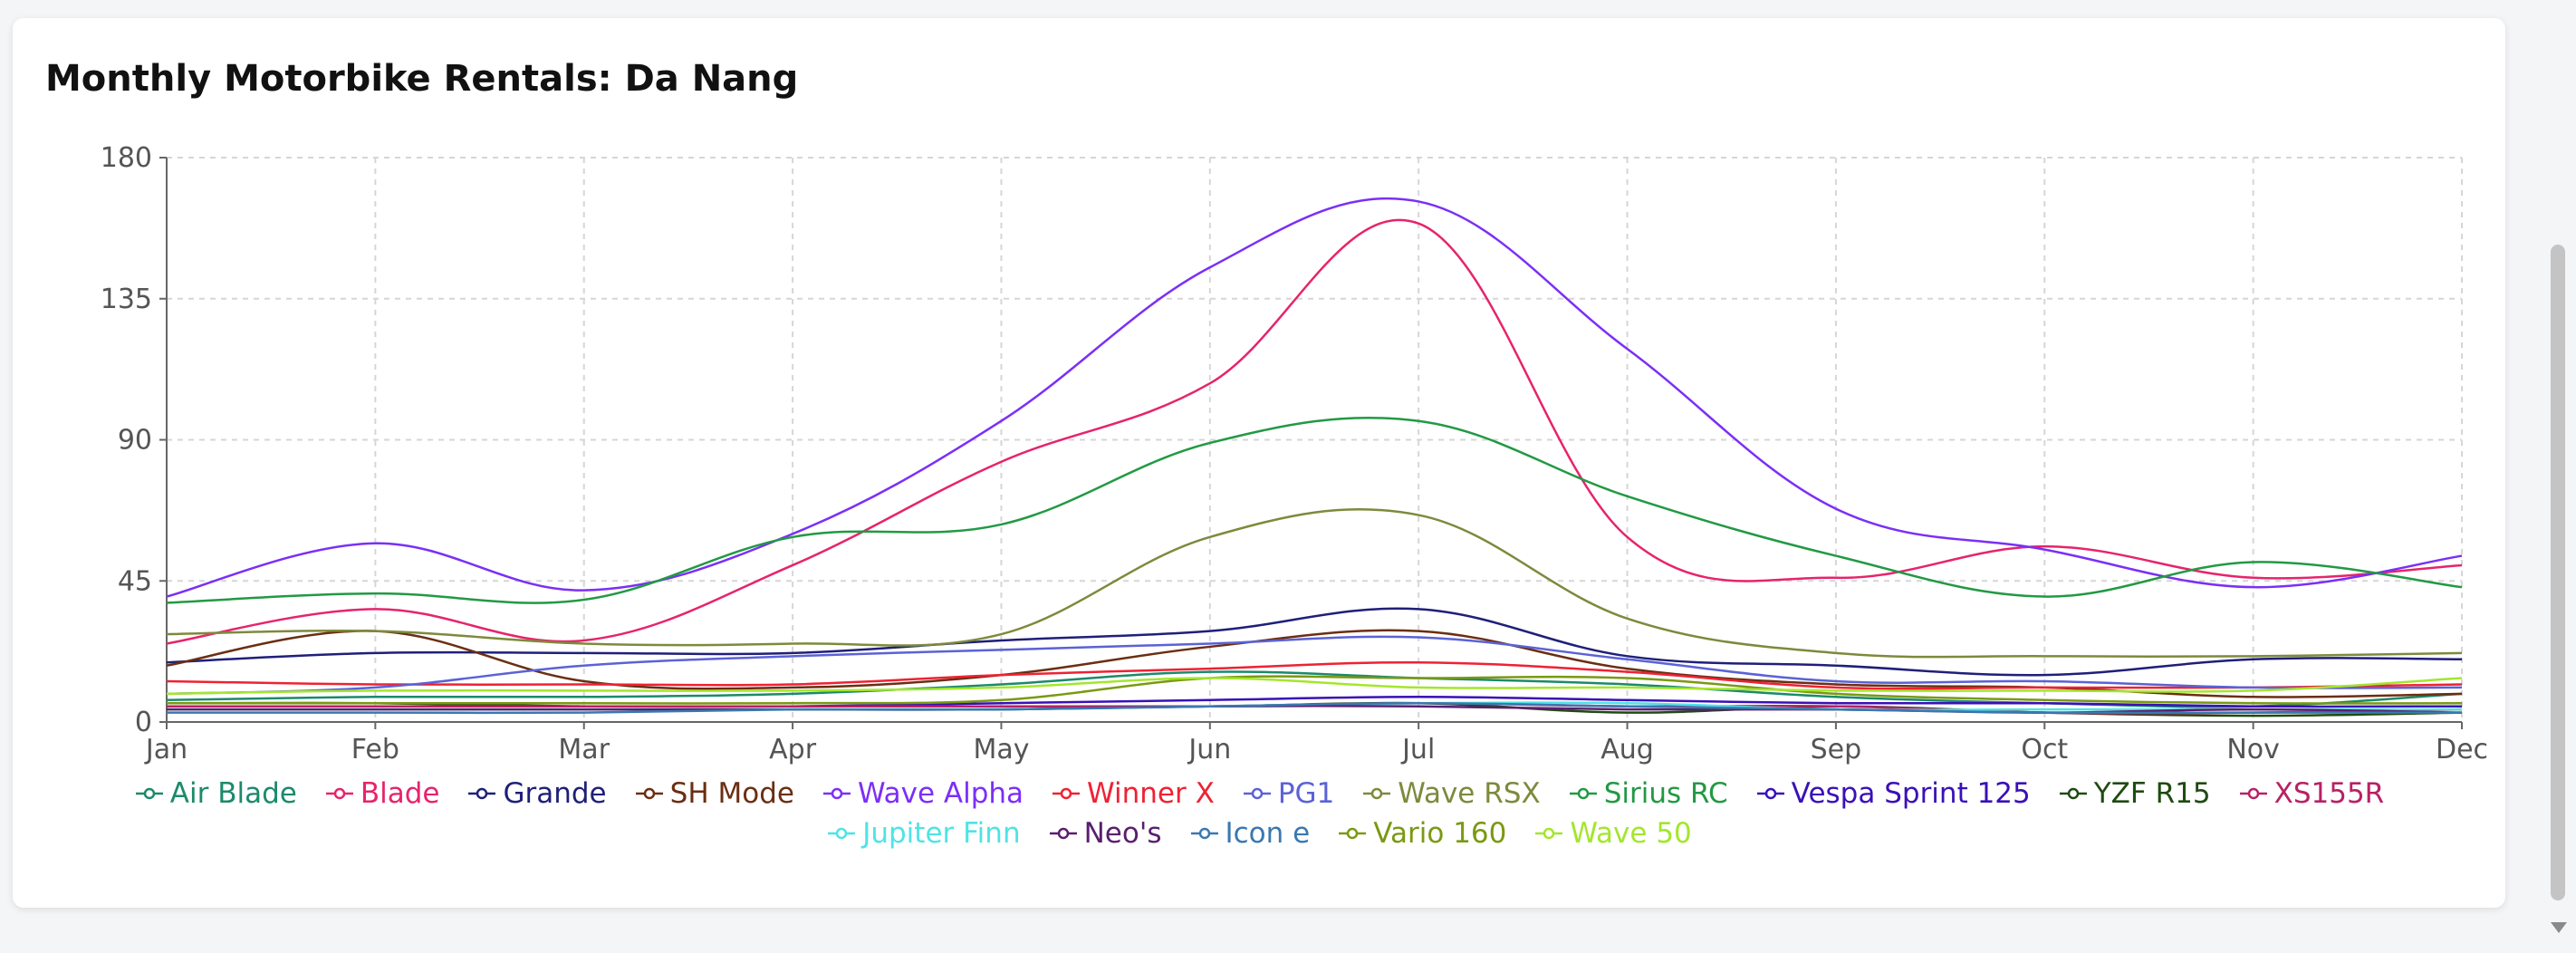 Image resolution: width=2576 pixels, height=953 pixels. Describe the element at coordinates (2559, 928) in the screenshot. I see `scroll-down-arrow-icon` at that location.